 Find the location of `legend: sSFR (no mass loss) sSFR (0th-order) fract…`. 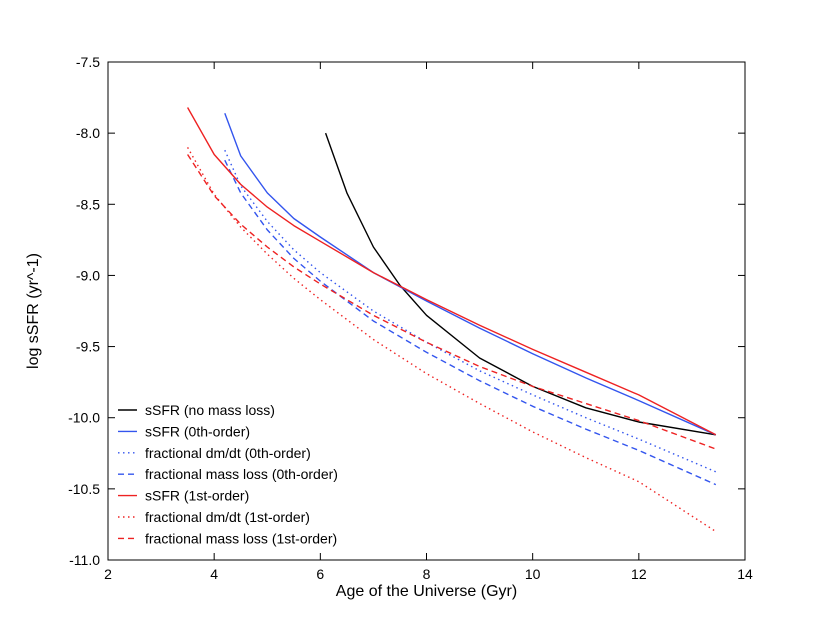

legend: sSFR (no mass loss) sSFR (0th-order) fract… is located at coordinates (228, 474).